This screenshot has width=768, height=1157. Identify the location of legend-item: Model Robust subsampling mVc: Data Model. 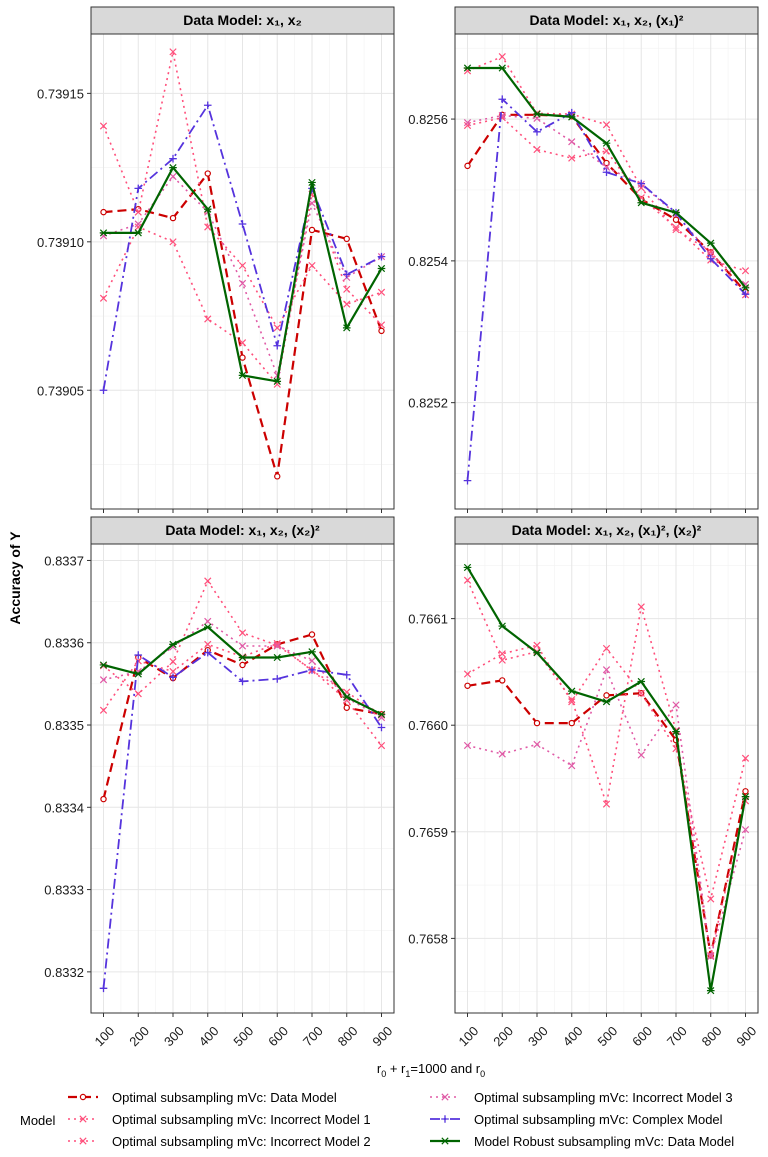
(582, 1141).